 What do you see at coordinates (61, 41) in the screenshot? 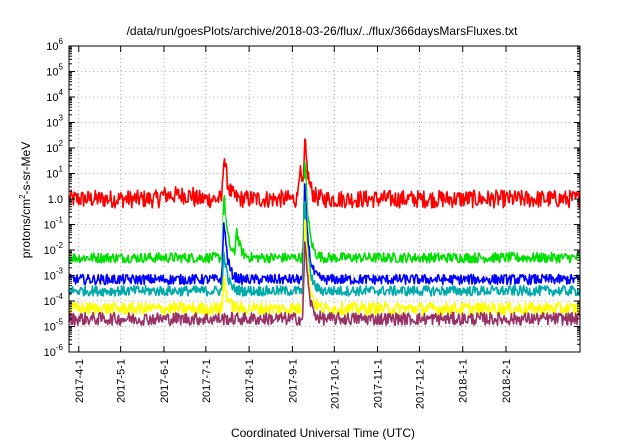
I see `y-tick-label-exponent: 6` at bounding box center [61, 41].